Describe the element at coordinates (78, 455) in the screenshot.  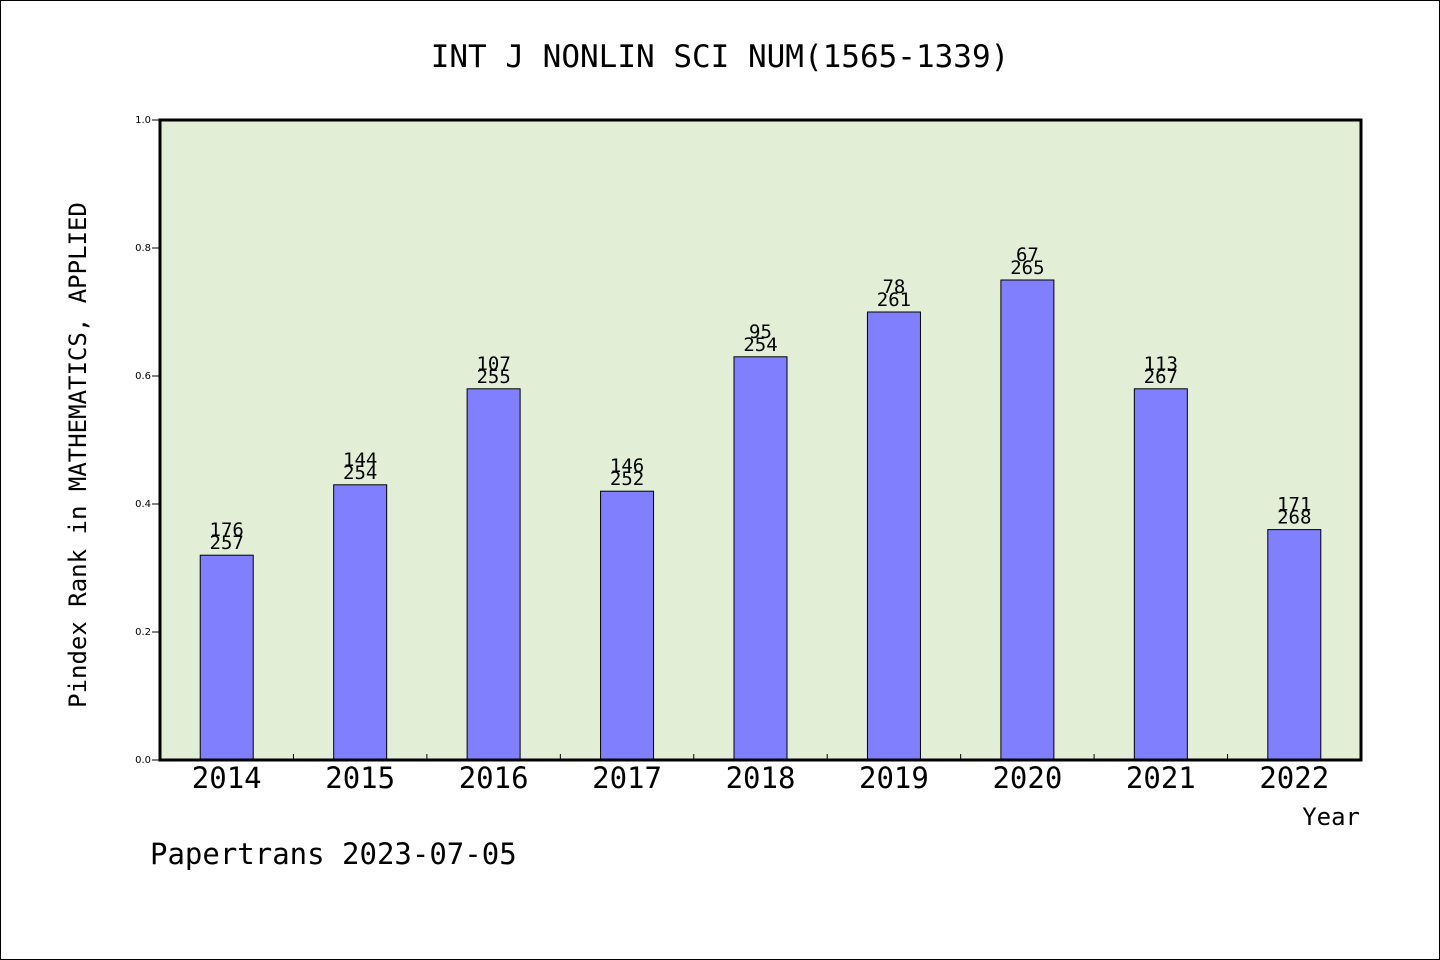
I see `y-axis-label: Pindex Rank in MATHEMATICS, APPLIED` at that location.